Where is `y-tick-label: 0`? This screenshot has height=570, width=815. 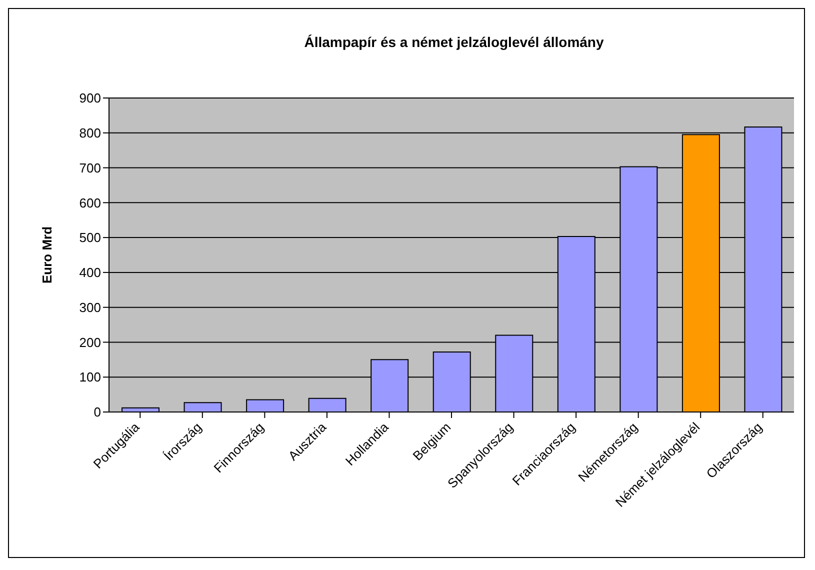 y-tick-label: 0 is located at coordinates (97, 412).